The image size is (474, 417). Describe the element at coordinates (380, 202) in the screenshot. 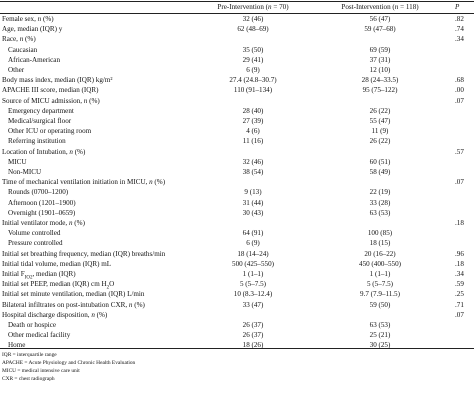

I see `post-value: 33 (28)` at that location.